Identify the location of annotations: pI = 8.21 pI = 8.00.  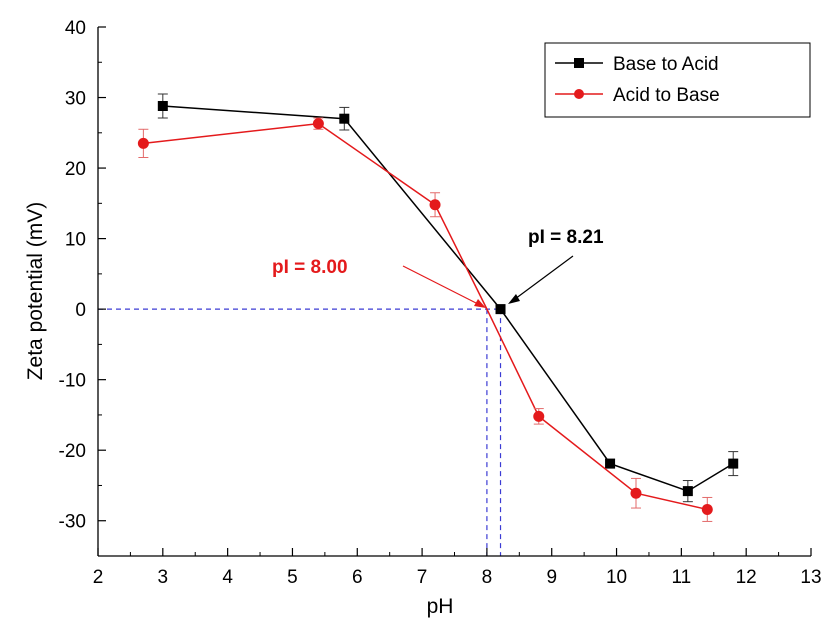
(438, 267).